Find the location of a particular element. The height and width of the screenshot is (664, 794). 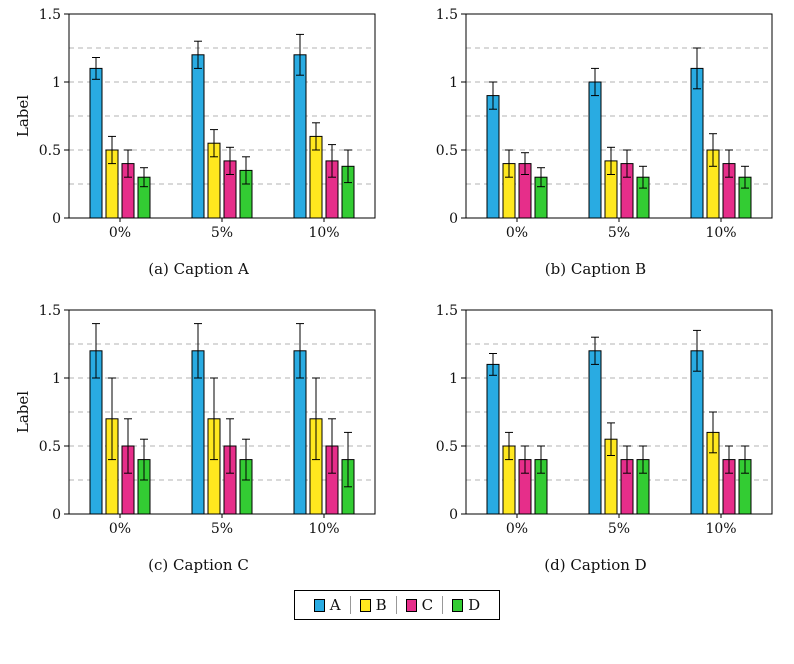

subplot-caption-a: (a) Caption A is located at coordinates (198, 269).